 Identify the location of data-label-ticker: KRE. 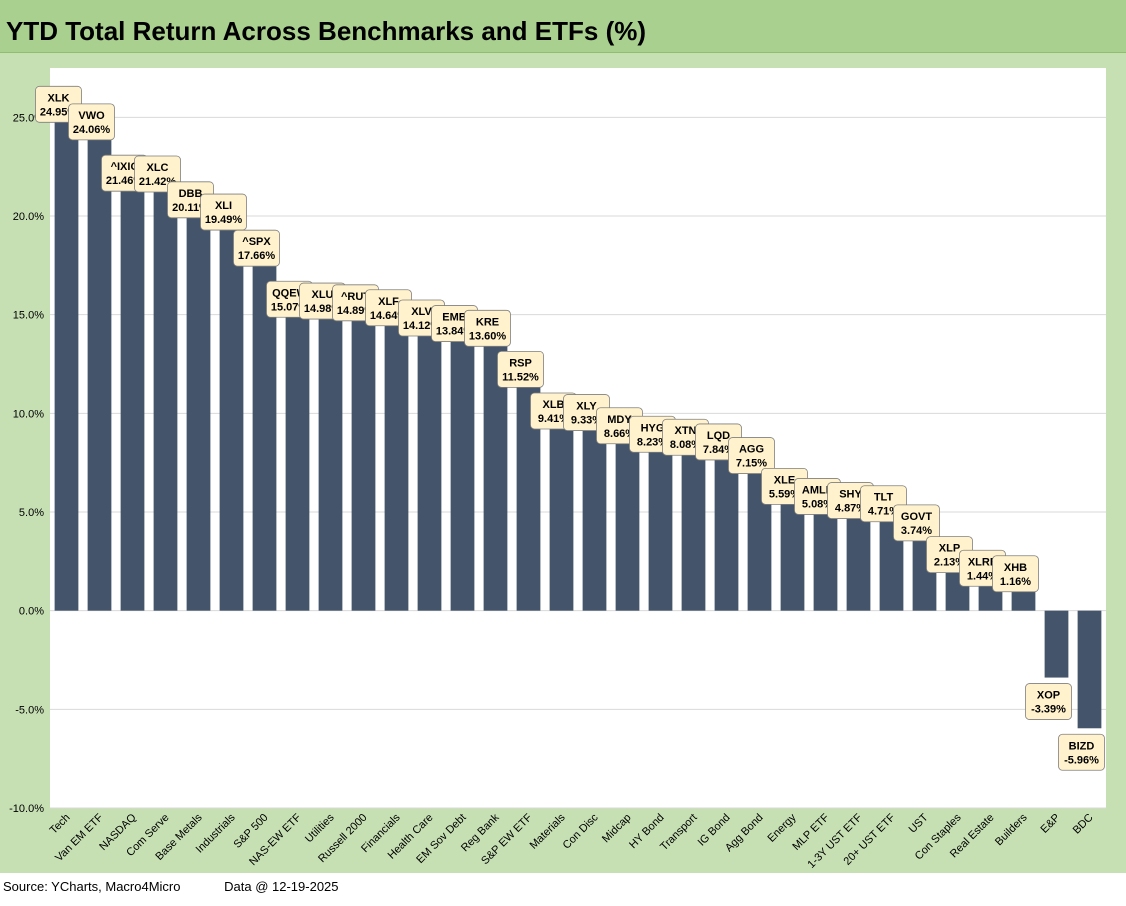
(487, 322).